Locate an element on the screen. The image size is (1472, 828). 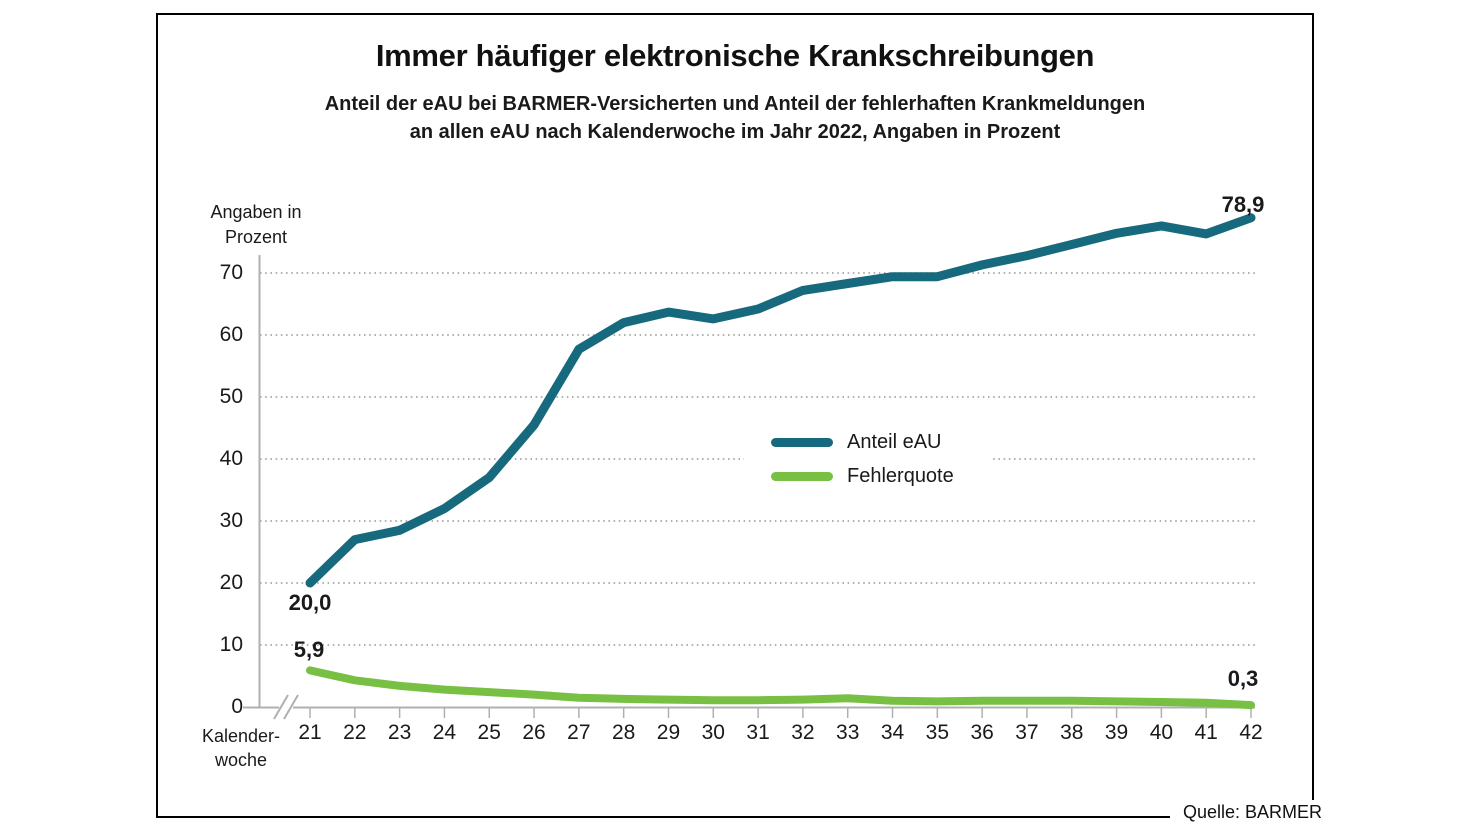
legend-item-anteil-eau: Anteil eAU is located at coordinates (881, 442).